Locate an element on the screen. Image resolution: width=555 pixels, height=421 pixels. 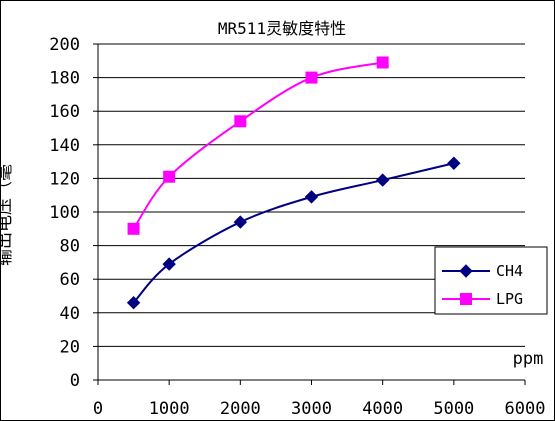
legend: CH4 LPG is located at coordinates (491, 280).